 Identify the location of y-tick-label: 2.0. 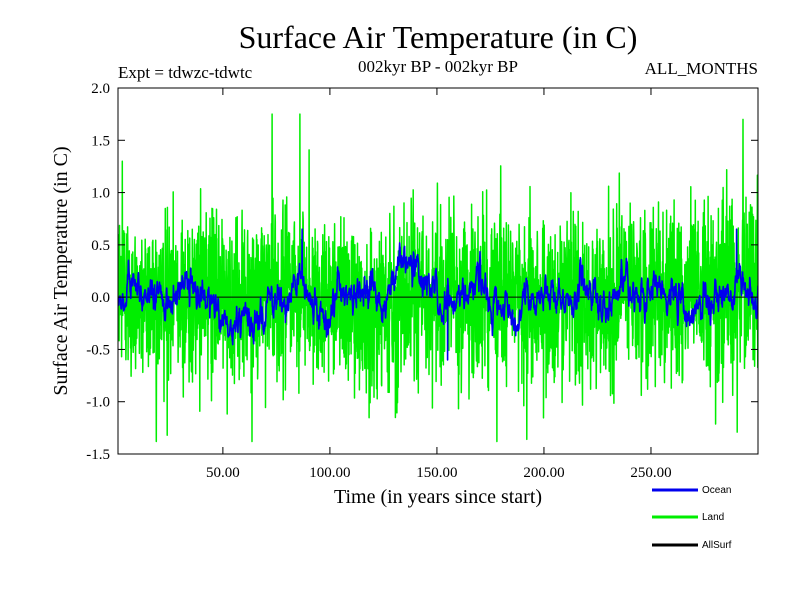
(100, 89).